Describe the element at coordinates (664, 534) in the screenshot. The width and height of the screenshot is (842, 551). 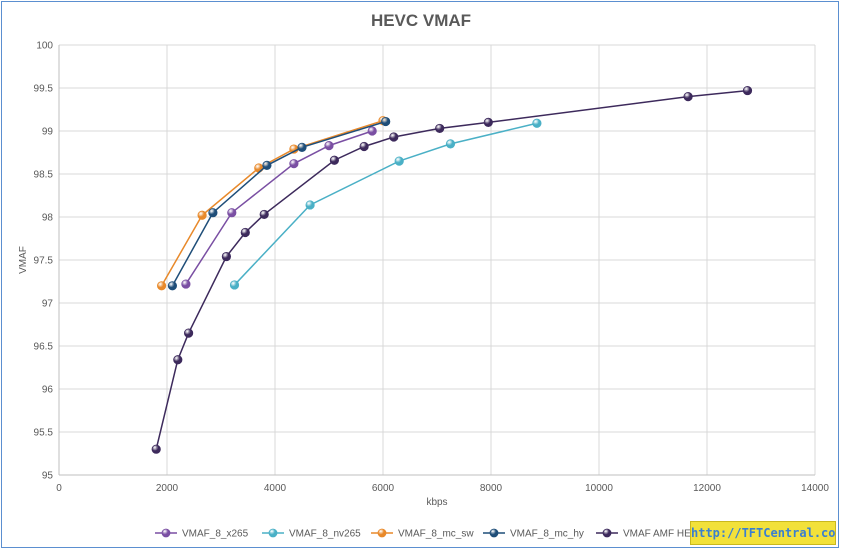
I see `legend-label: VMAF AMF HEVC` at that location.